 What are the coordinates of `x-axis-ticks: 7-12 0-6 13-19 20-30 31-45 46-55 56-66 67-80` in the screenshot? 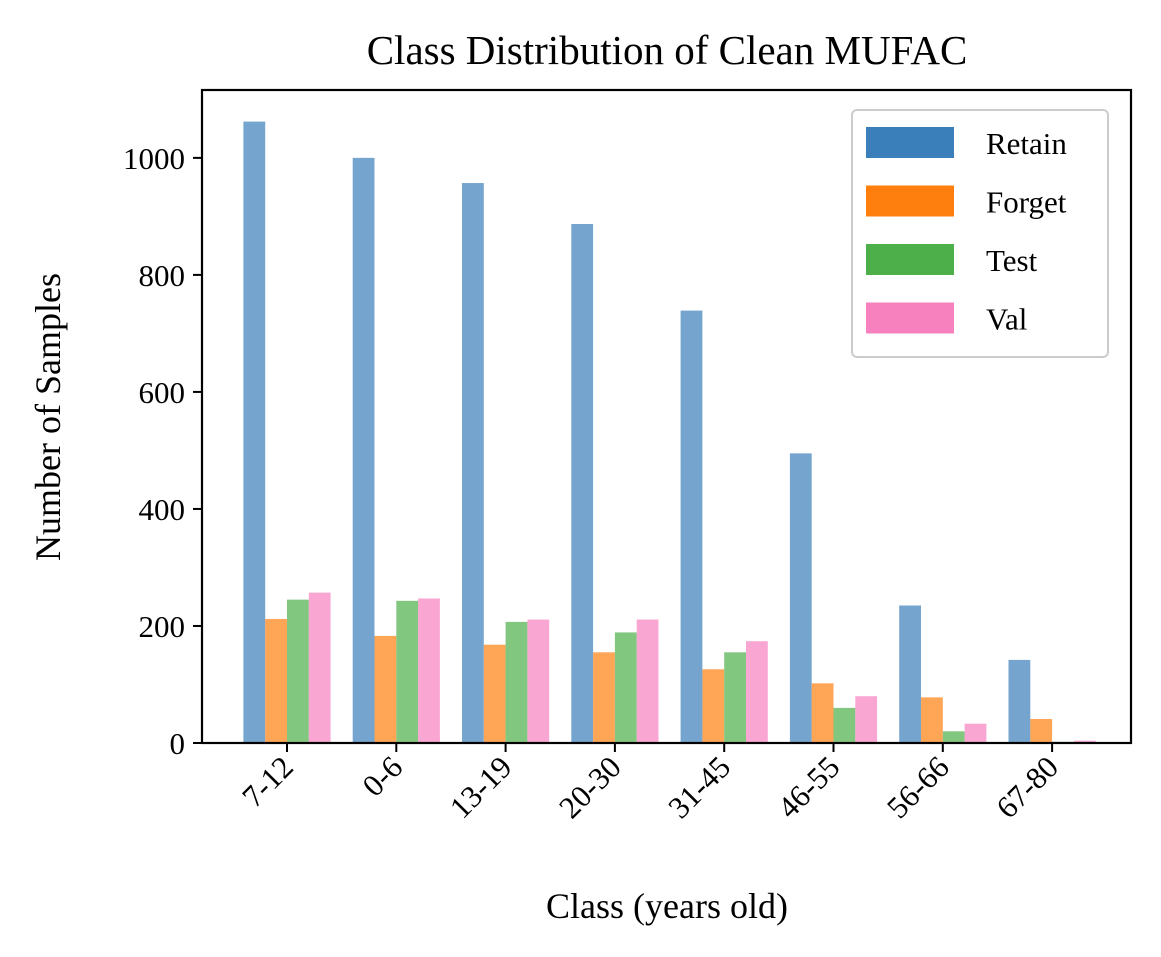 It's located at (650, 784).